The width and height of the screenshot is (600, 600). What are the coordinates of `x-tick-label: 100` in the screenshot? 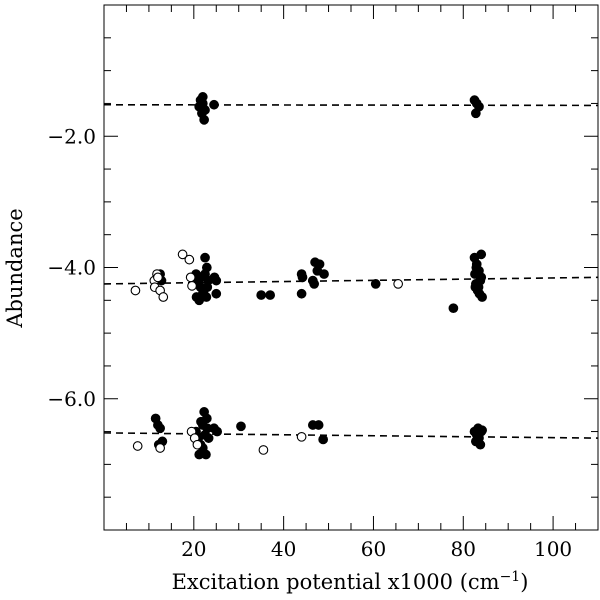 It's located at (553, 549).